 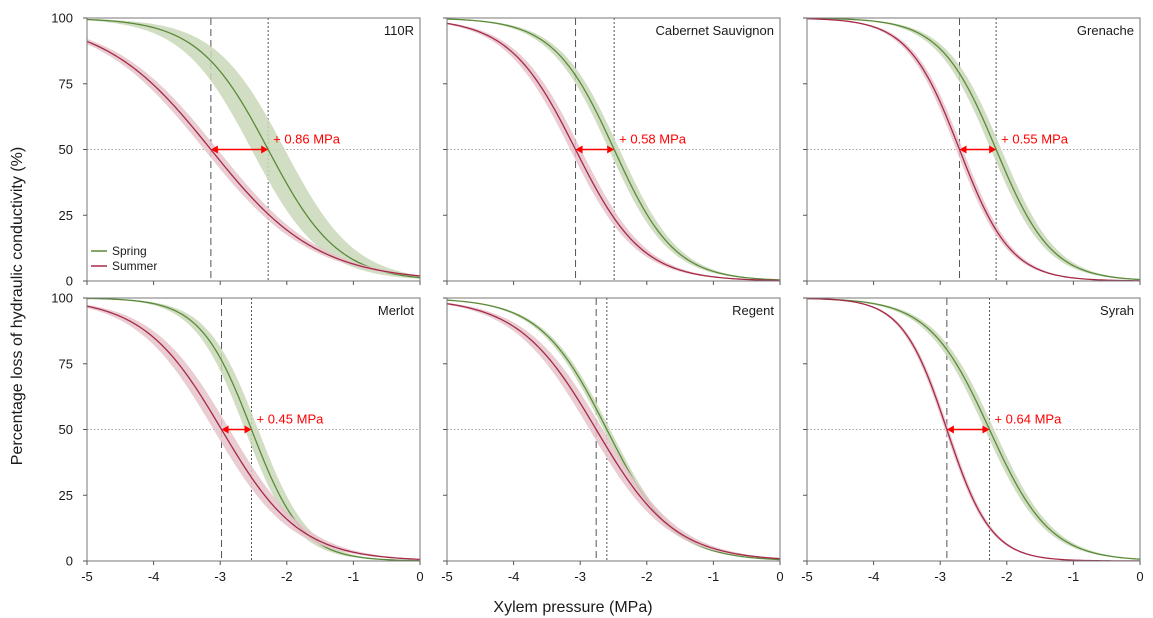 I want to click on panel-regent: -5 -4 -3 -2 -1 0 Regent, so click(x=612, y=440).